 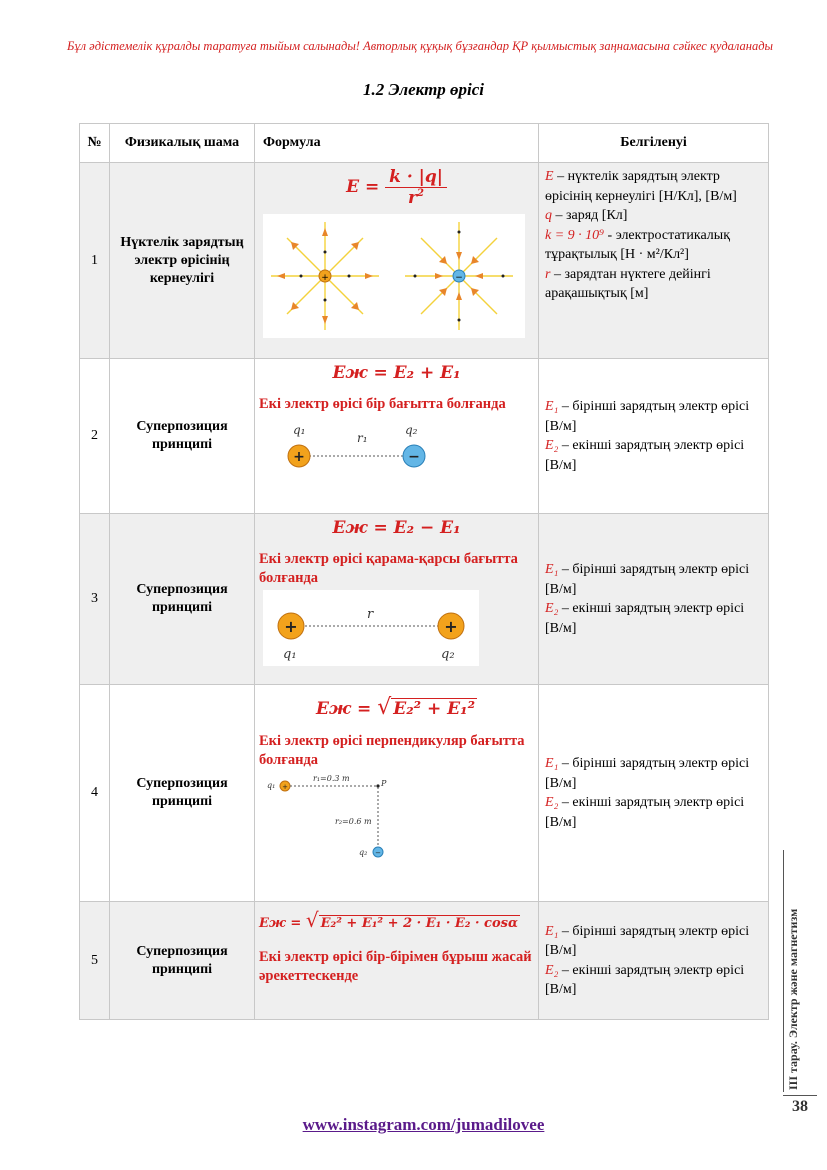 What do you see at coordinates (653, 143) in the screenshot?
I see `header-notation: Белгіленуі` at bounding box center [653, 143].